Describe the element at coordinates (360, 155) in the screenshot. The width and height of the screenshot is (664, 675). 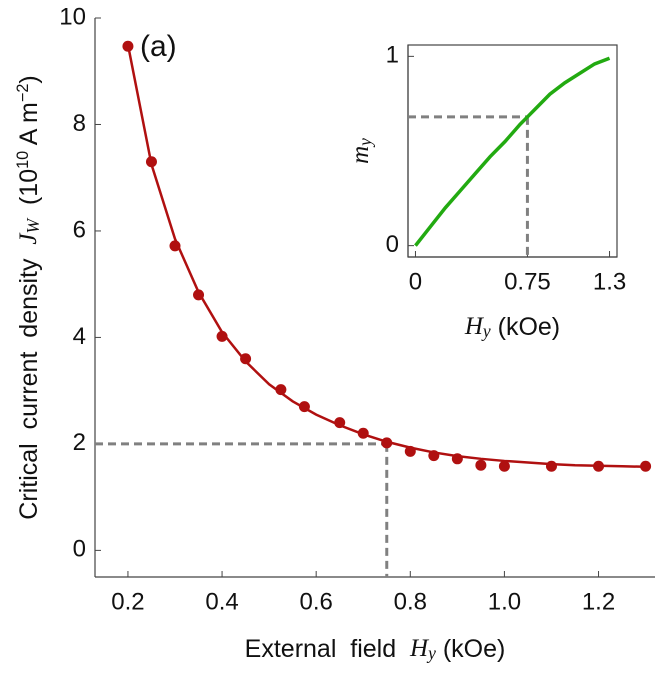
I see `label-part: m` at that location.